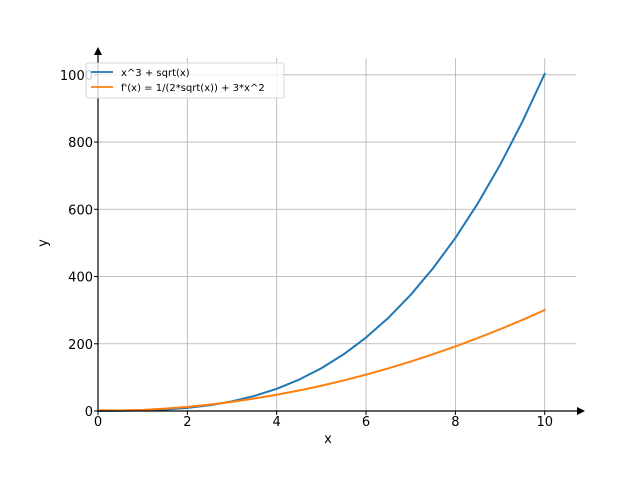  Describe the element at coordinates (80, 143) in the screenshot. I see `y-tick-label-4: 800` at that location.